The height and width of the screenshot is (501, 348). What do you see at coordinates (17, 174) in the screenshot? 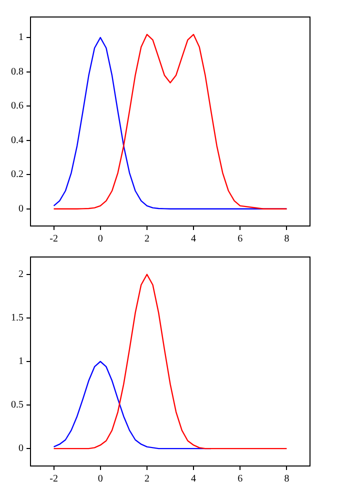
I see `y-tick-label: 0.2` at bounding box center [17, 174].